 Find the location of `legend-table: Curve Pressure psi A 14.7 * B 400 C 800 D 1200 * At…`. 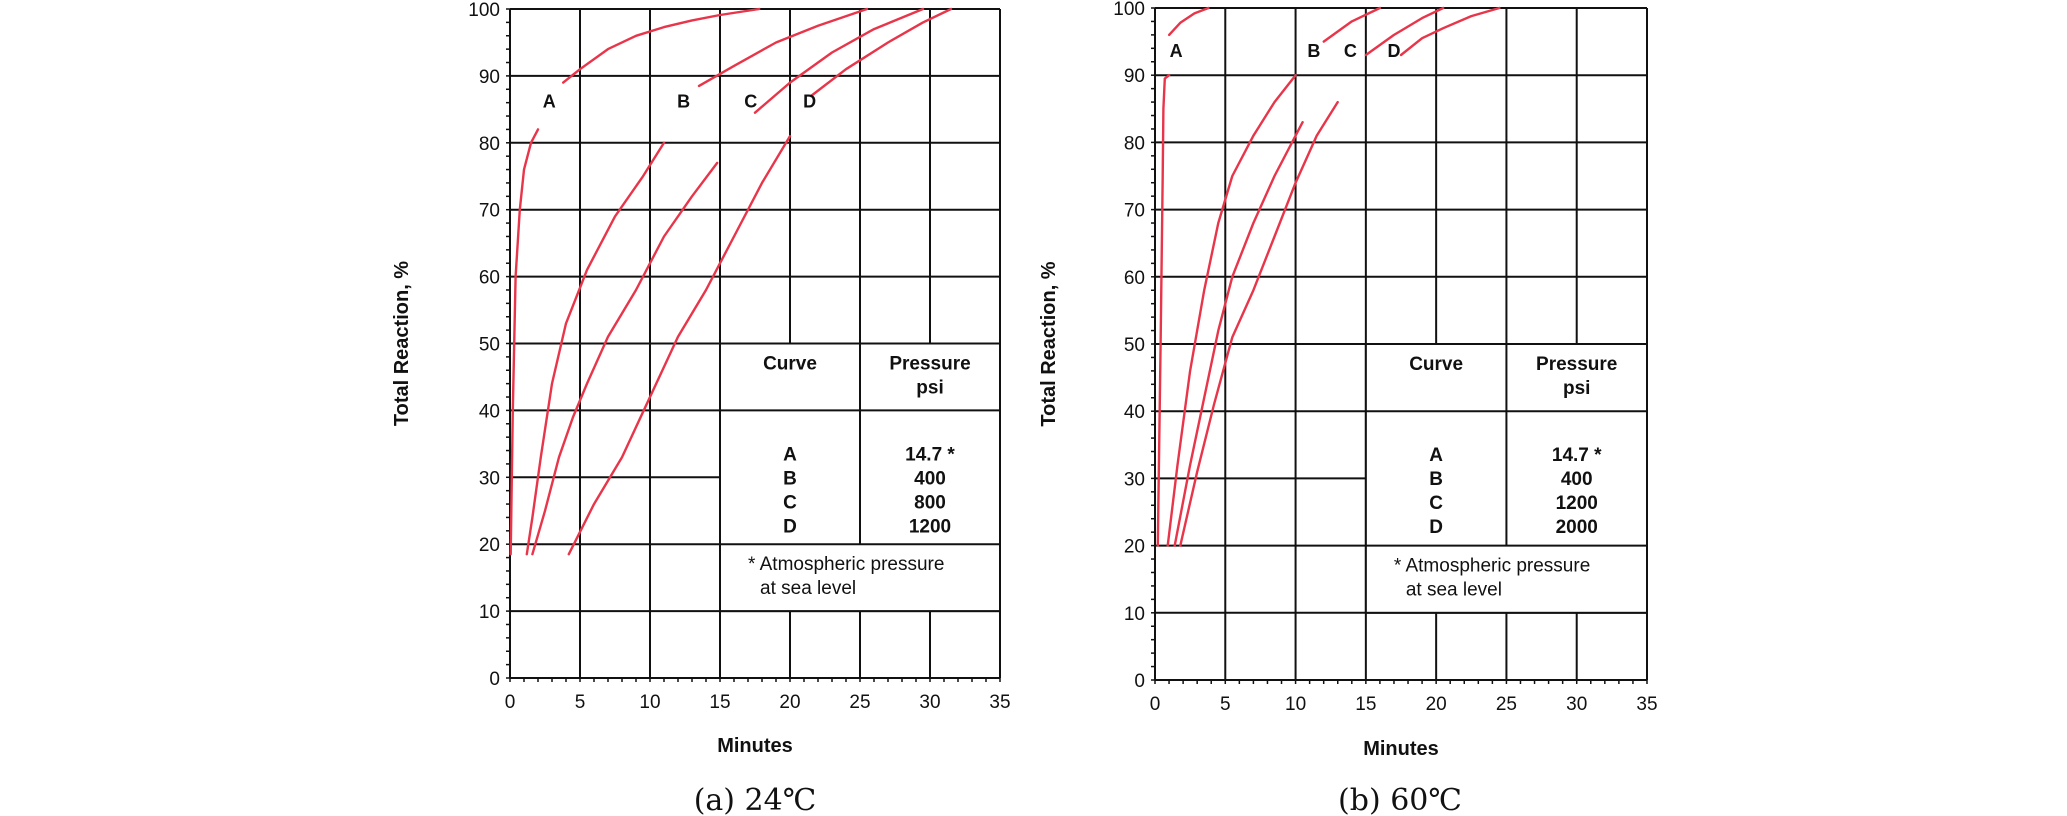

legend-table: Curve Pressure psi A 14.7 * B 400 C 800 D 1200 * At… is located at coordinates (860, 477).